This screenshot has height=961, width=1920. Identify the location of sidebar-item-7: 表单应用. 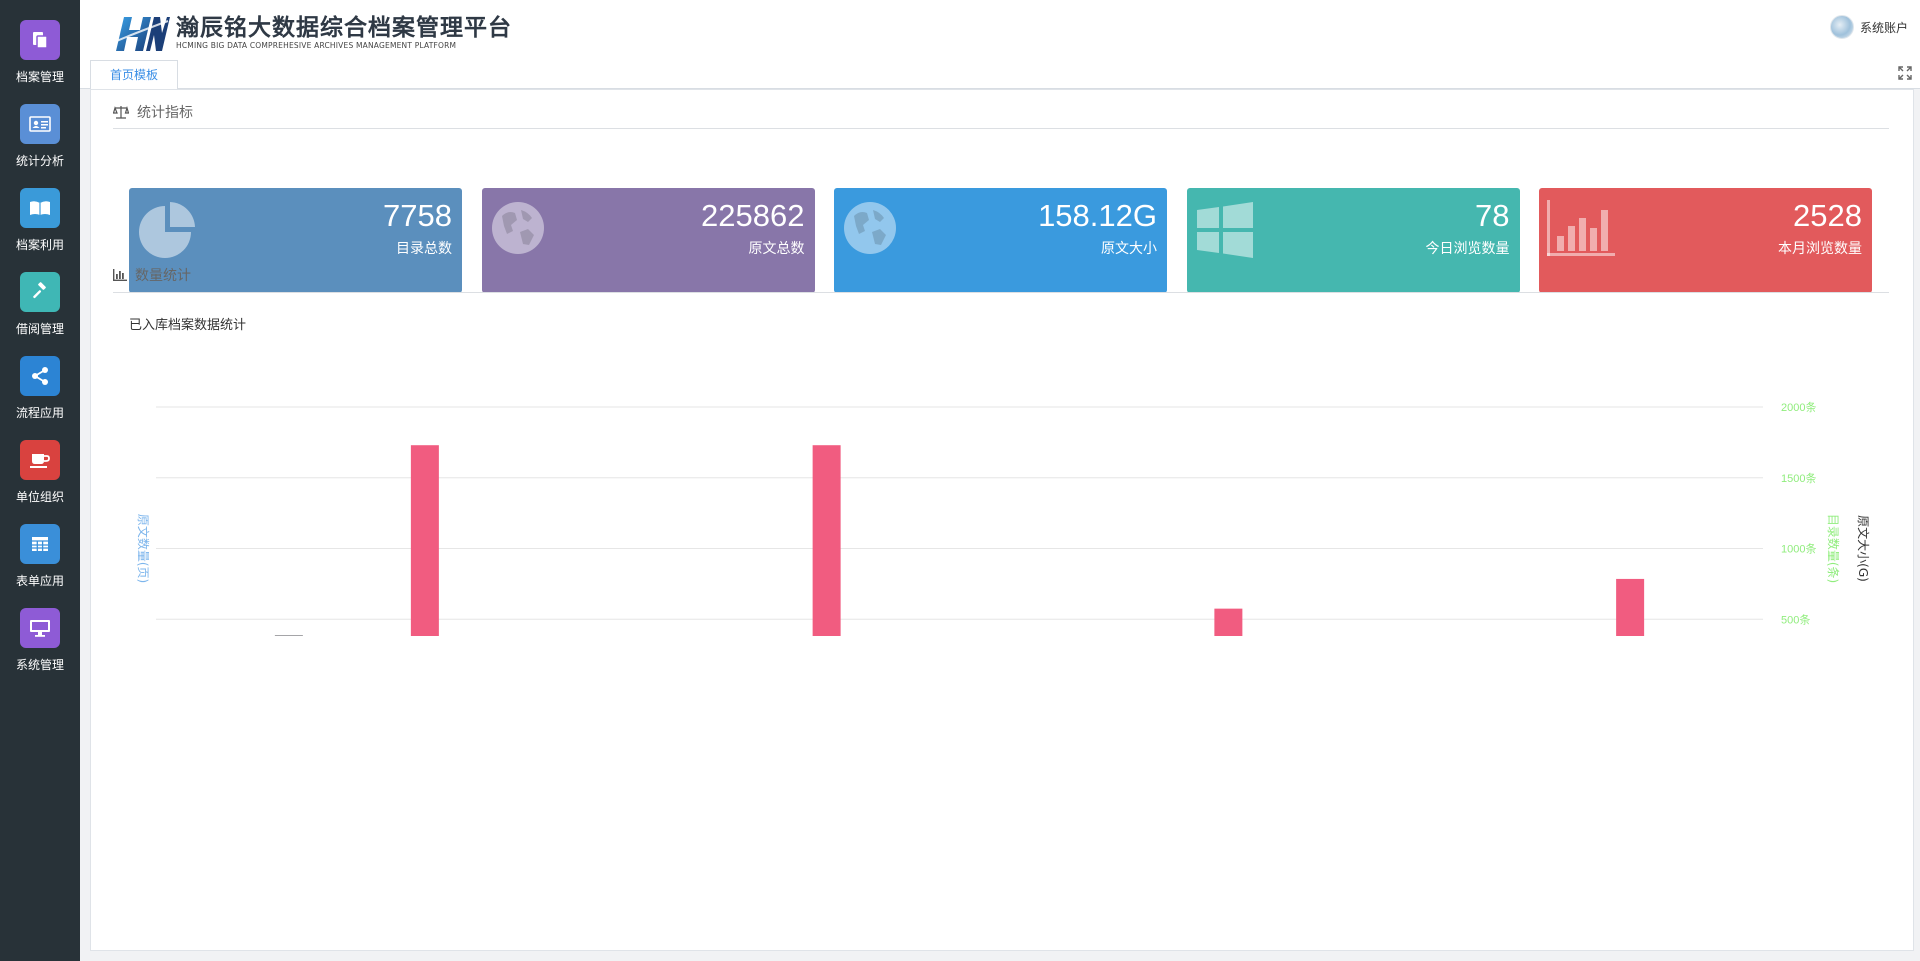
(40, 566).